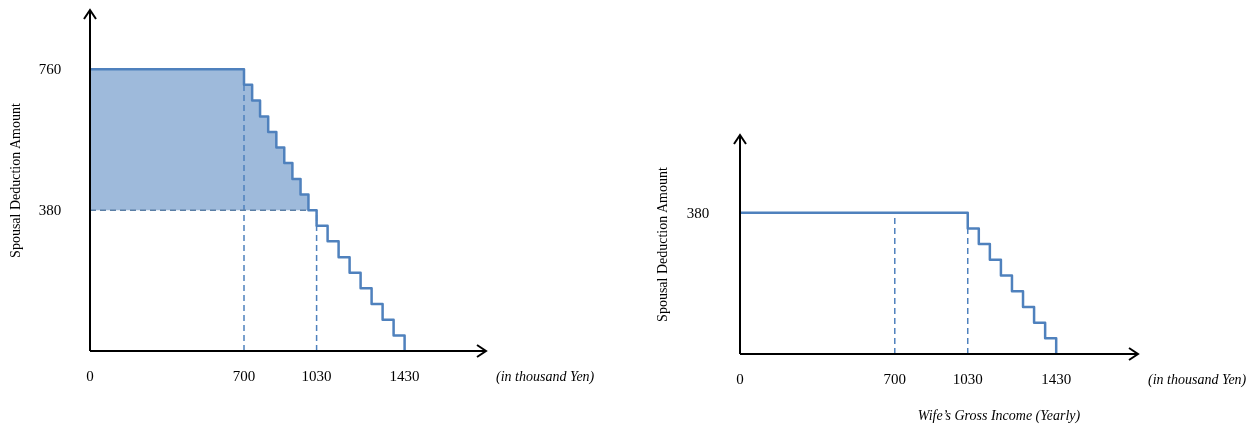  I want to click on annotation: 380, so click(698, 212).